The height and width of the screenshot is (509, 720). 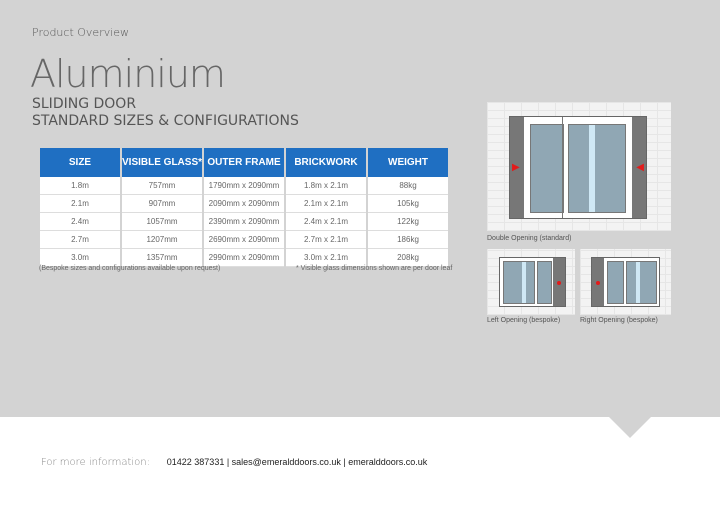 I want to click on table-cell: 2.4m x 2.1m, so click(x=326, y=222).